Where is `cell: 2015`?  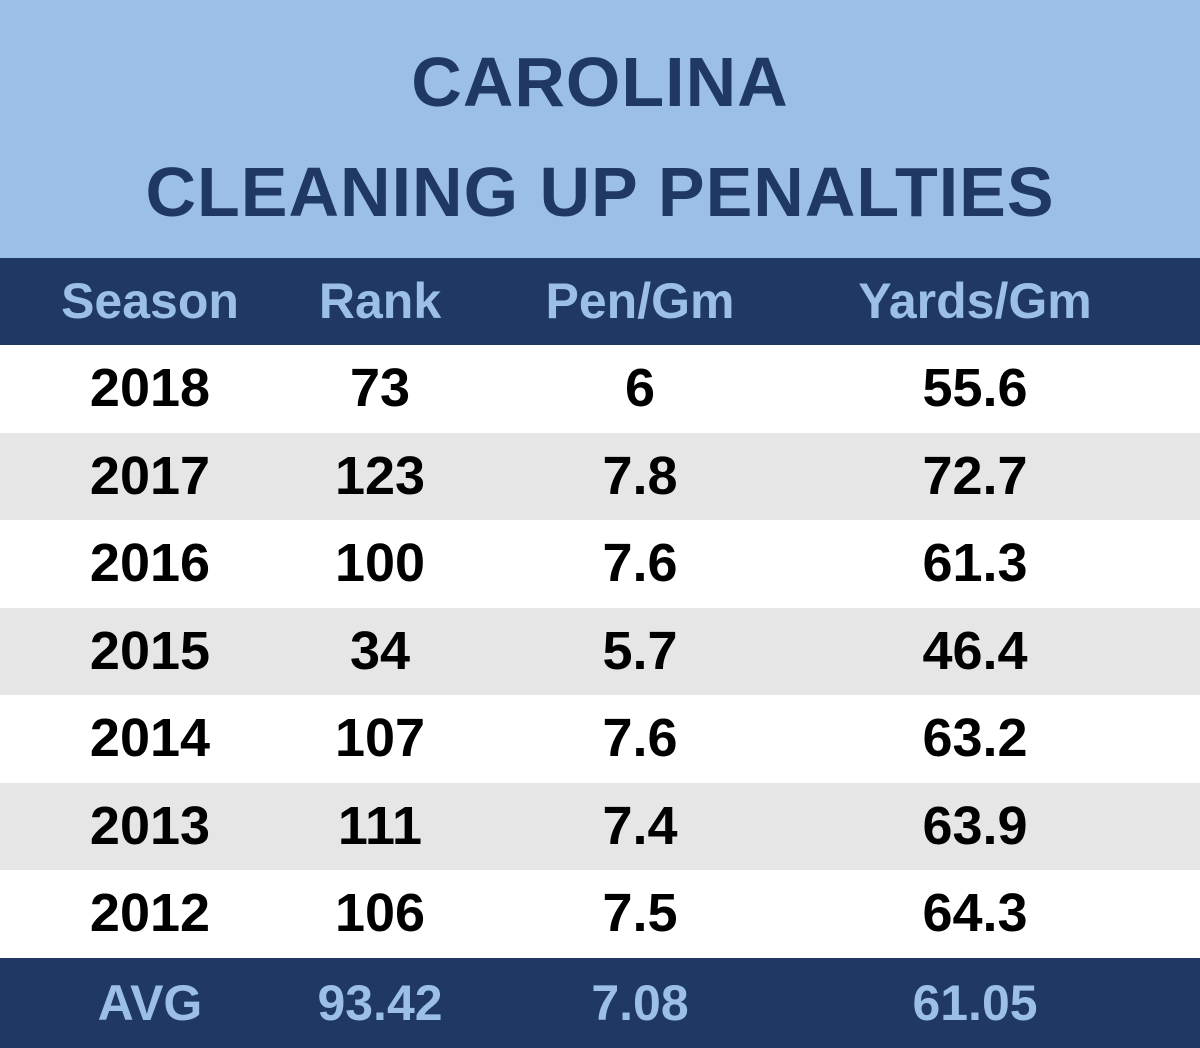 cell: 2015 is located at coordinates (150, 650).